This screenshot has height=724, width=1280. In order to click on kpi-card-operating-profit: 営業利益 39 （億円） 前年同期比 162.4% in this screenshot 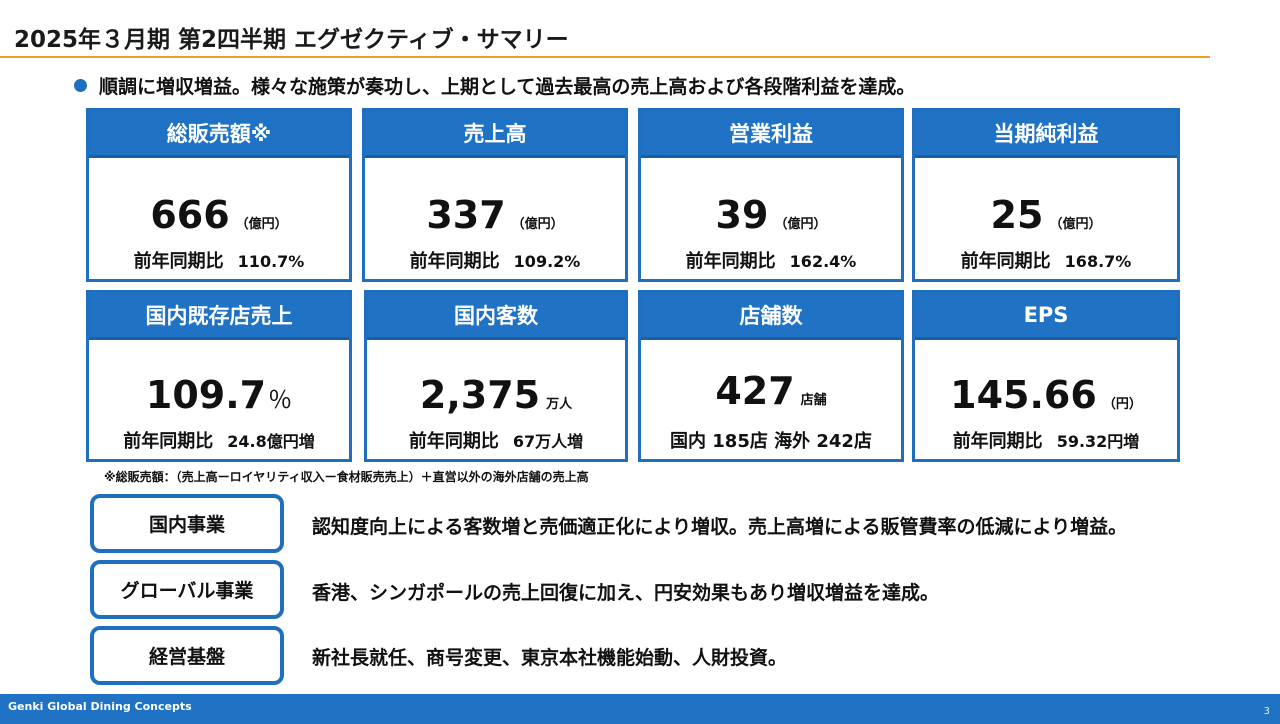, I will do `click(771, 195)`.